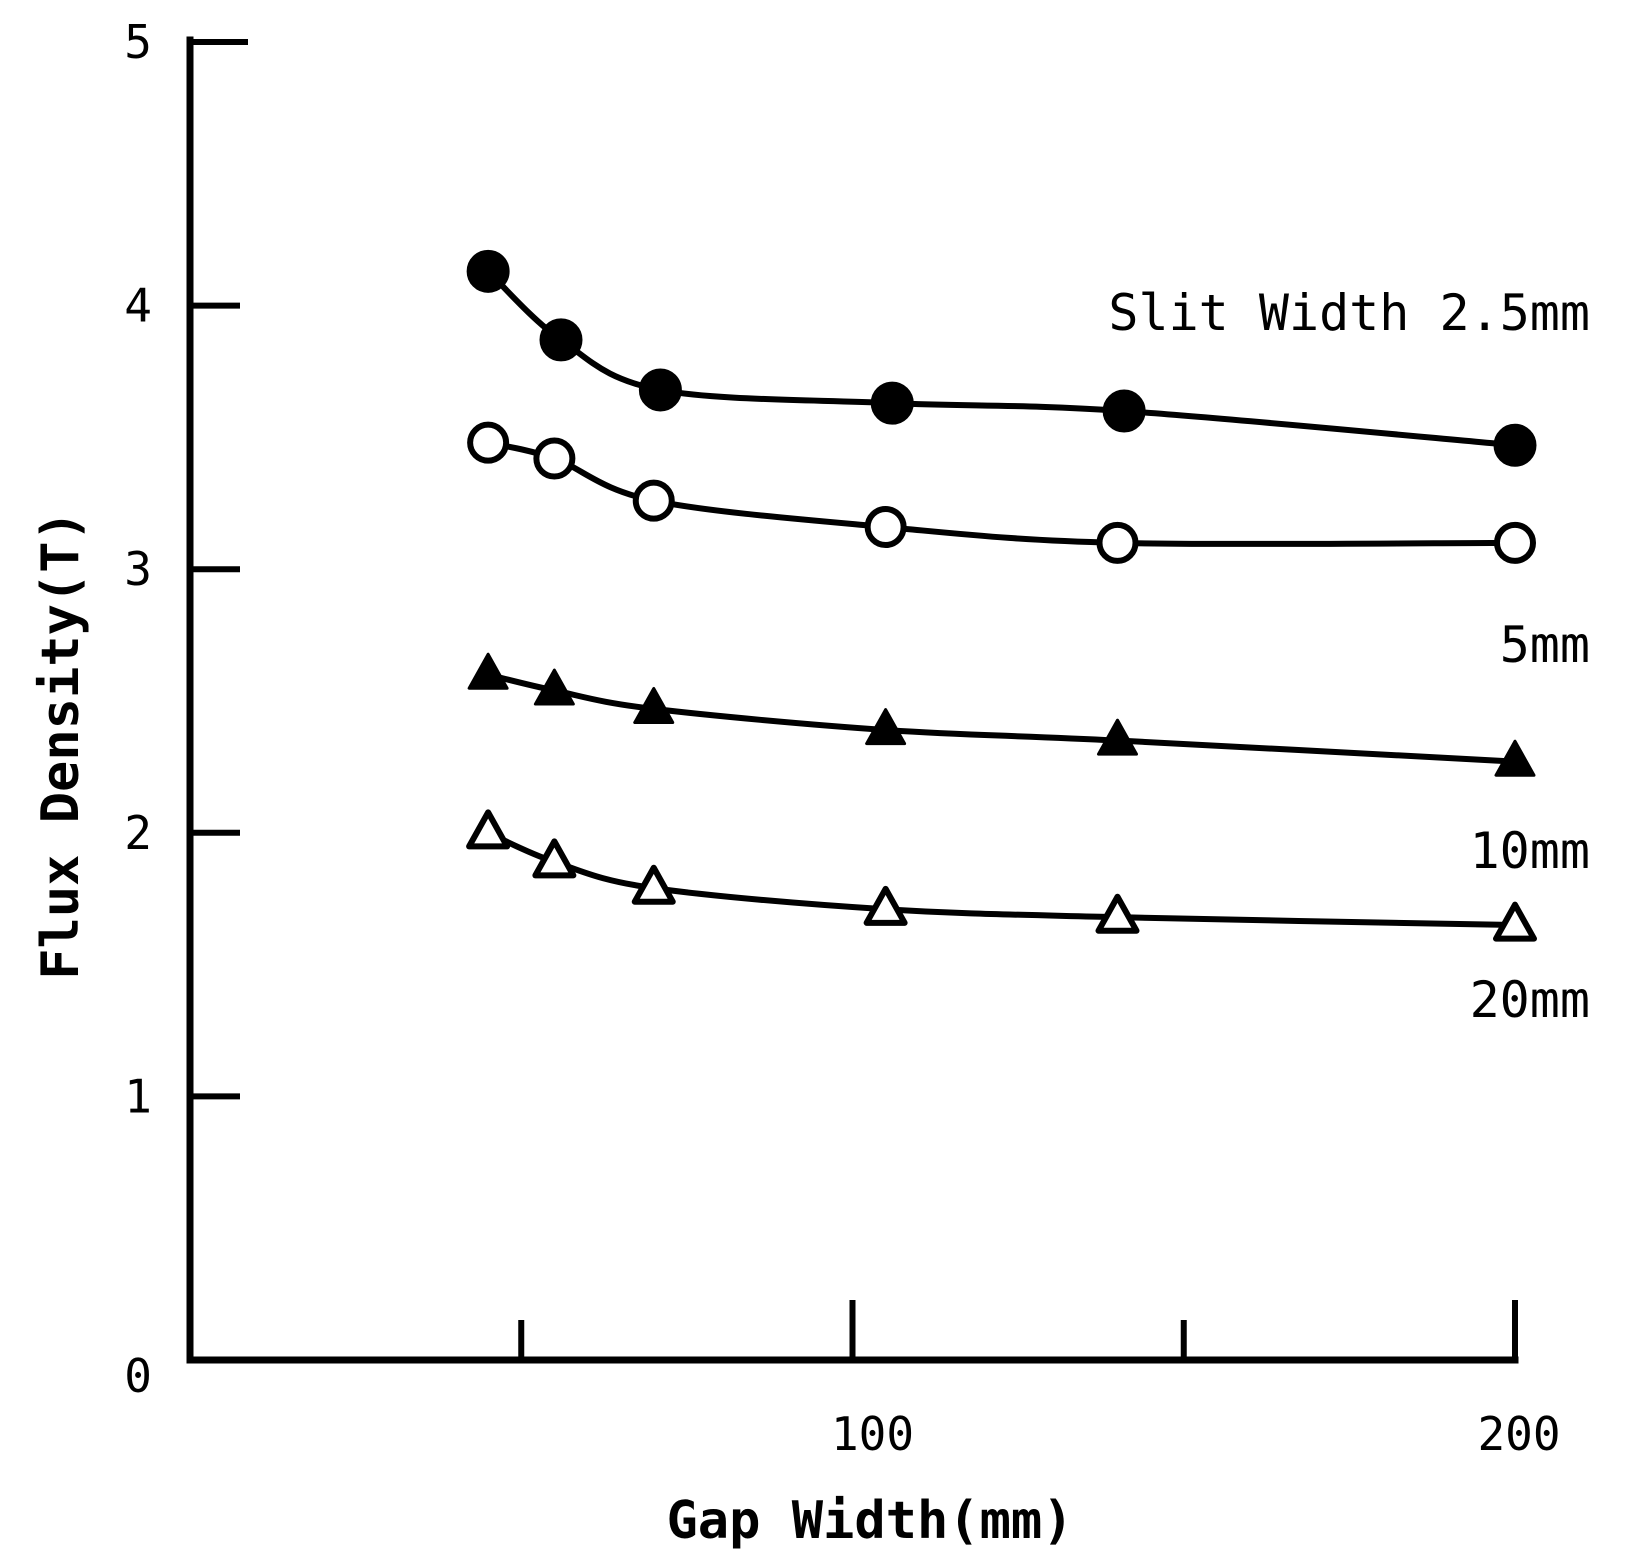 Image resolution: width=1628 pixels, height=1554 pixels. Describe the element at coordinates (1530, 851) in the screenshot. I see `series-label-2: 10mm` at that location.